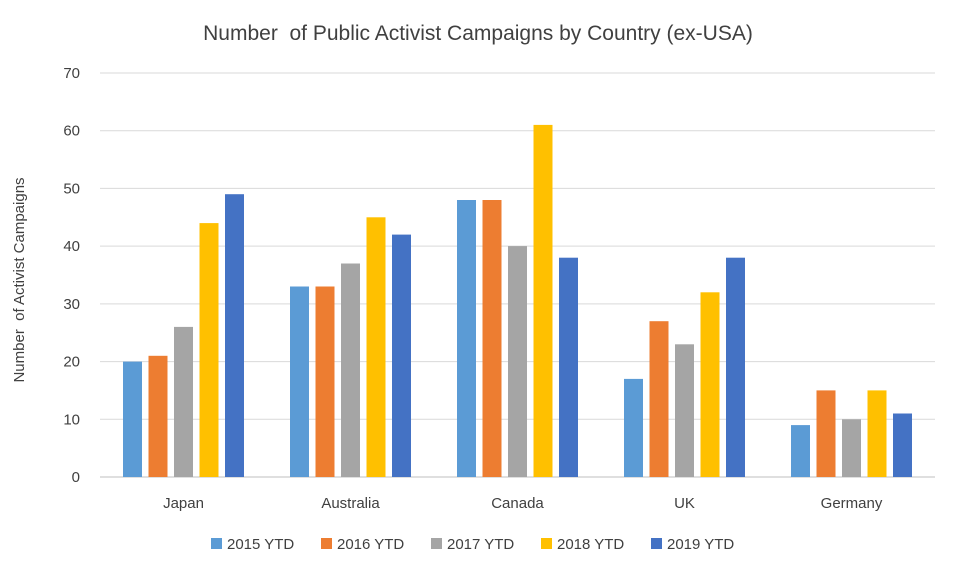 The width and height of the screenshot is (956, 572). Describe the element at coordinates (370, 544) in the screenshot. I see `legend-label: 2016 YTD` at that location.